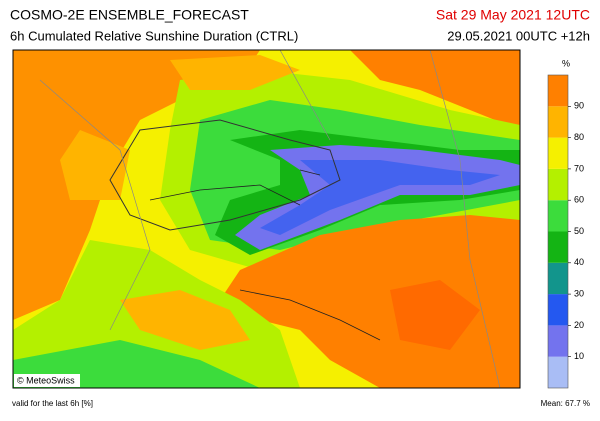 The height and width of the screenshot is (421, 600). Describe the element at coordinates (579, 325) in the screenshot. I see `colorbar-tick-label: 20` at that location.